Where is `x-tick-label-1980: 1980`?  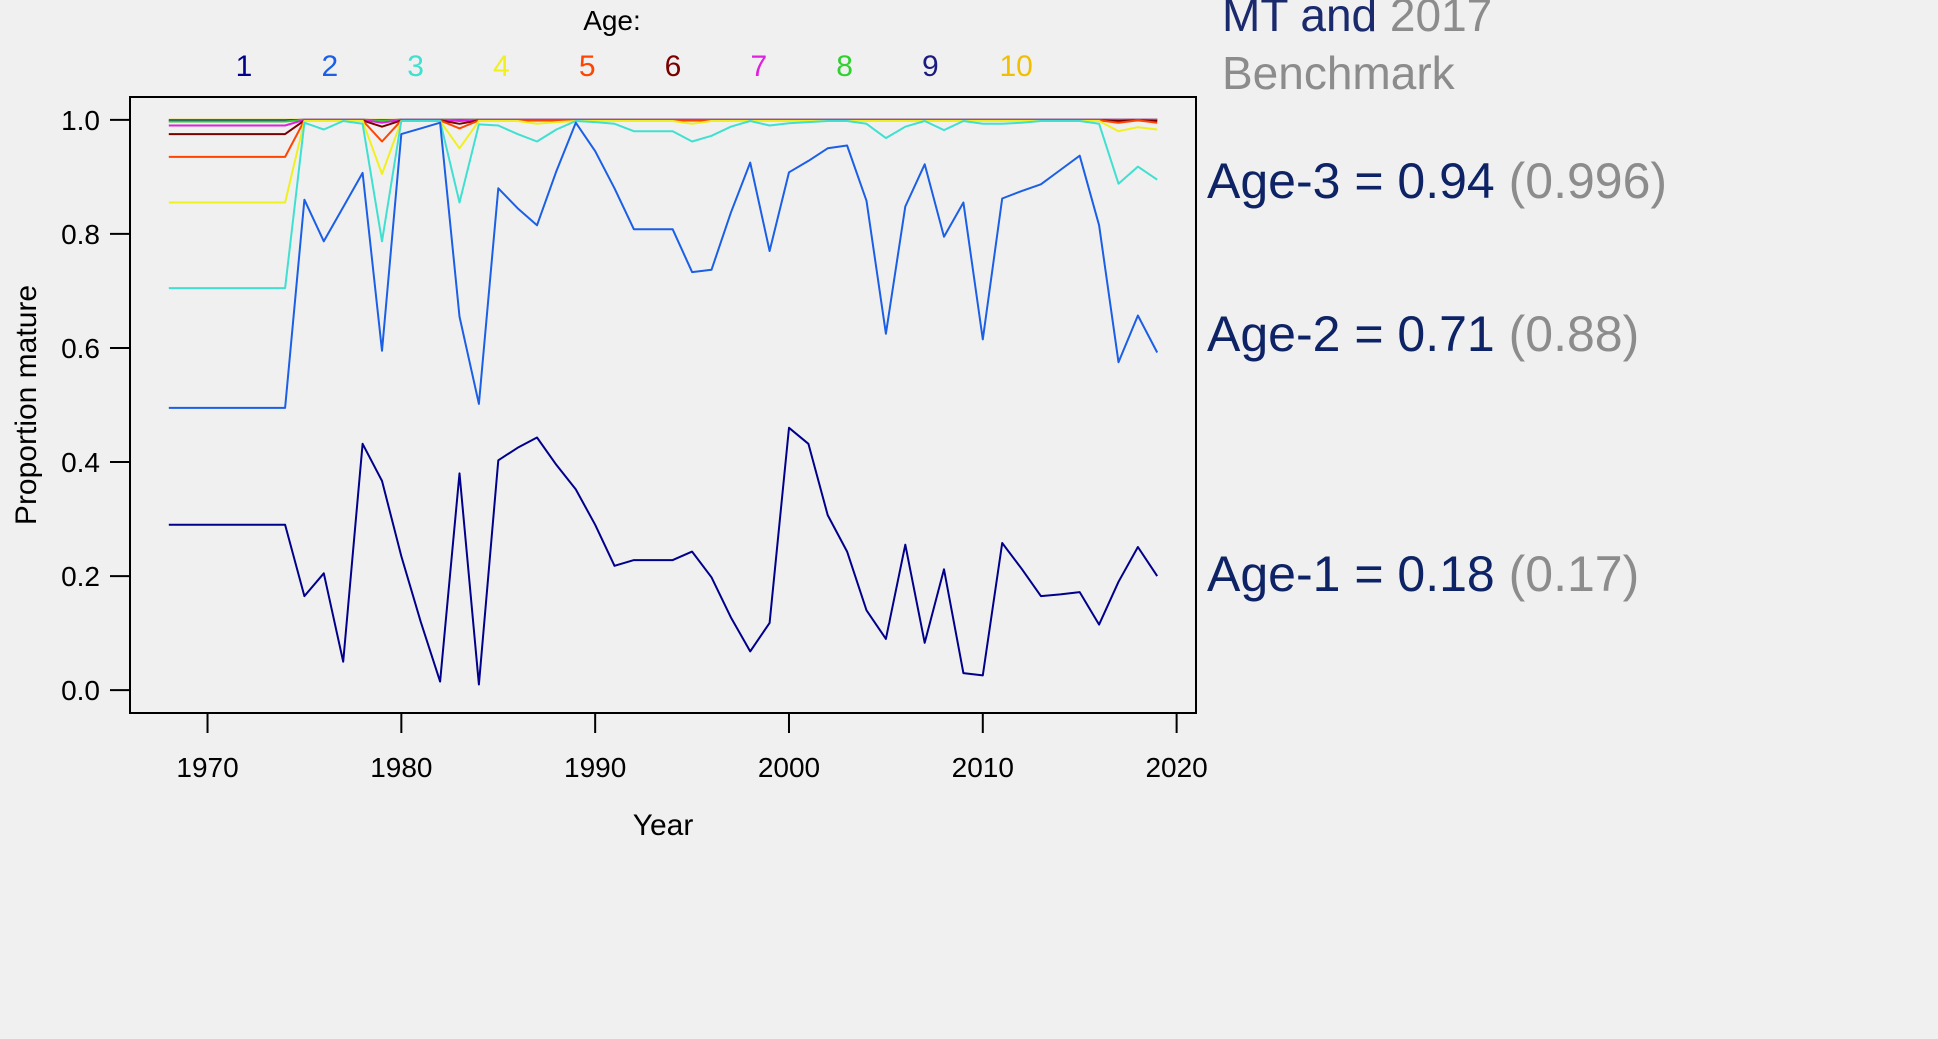 x-tick-label-1980: 1980 is located at coordinates (401, 767).